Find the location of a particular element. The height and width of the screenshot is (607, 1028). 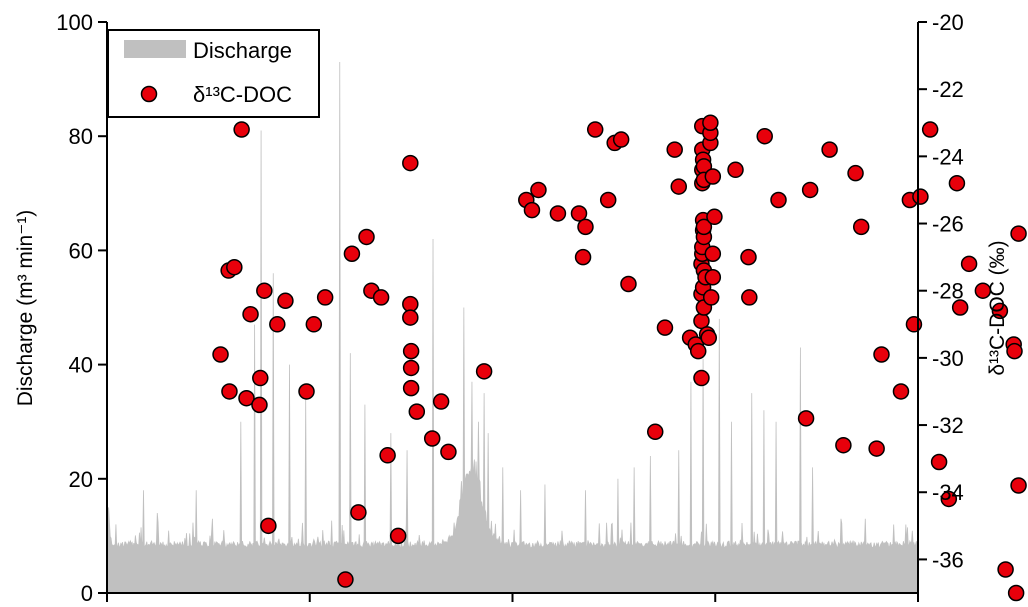

right-tick-label: -20 is located at coordinates (948, 22).